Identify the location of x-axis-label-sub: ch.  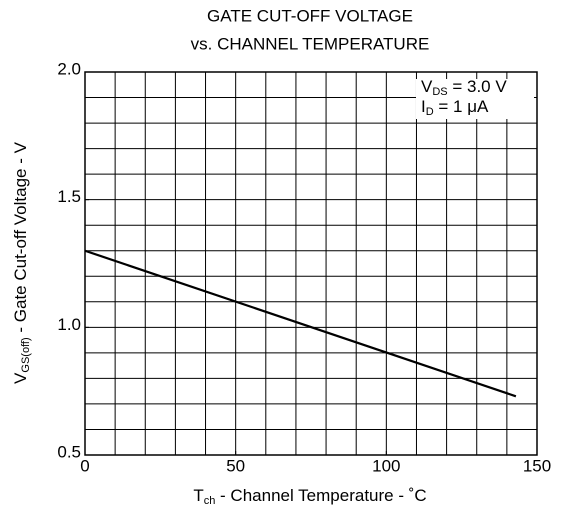
(210, 501).